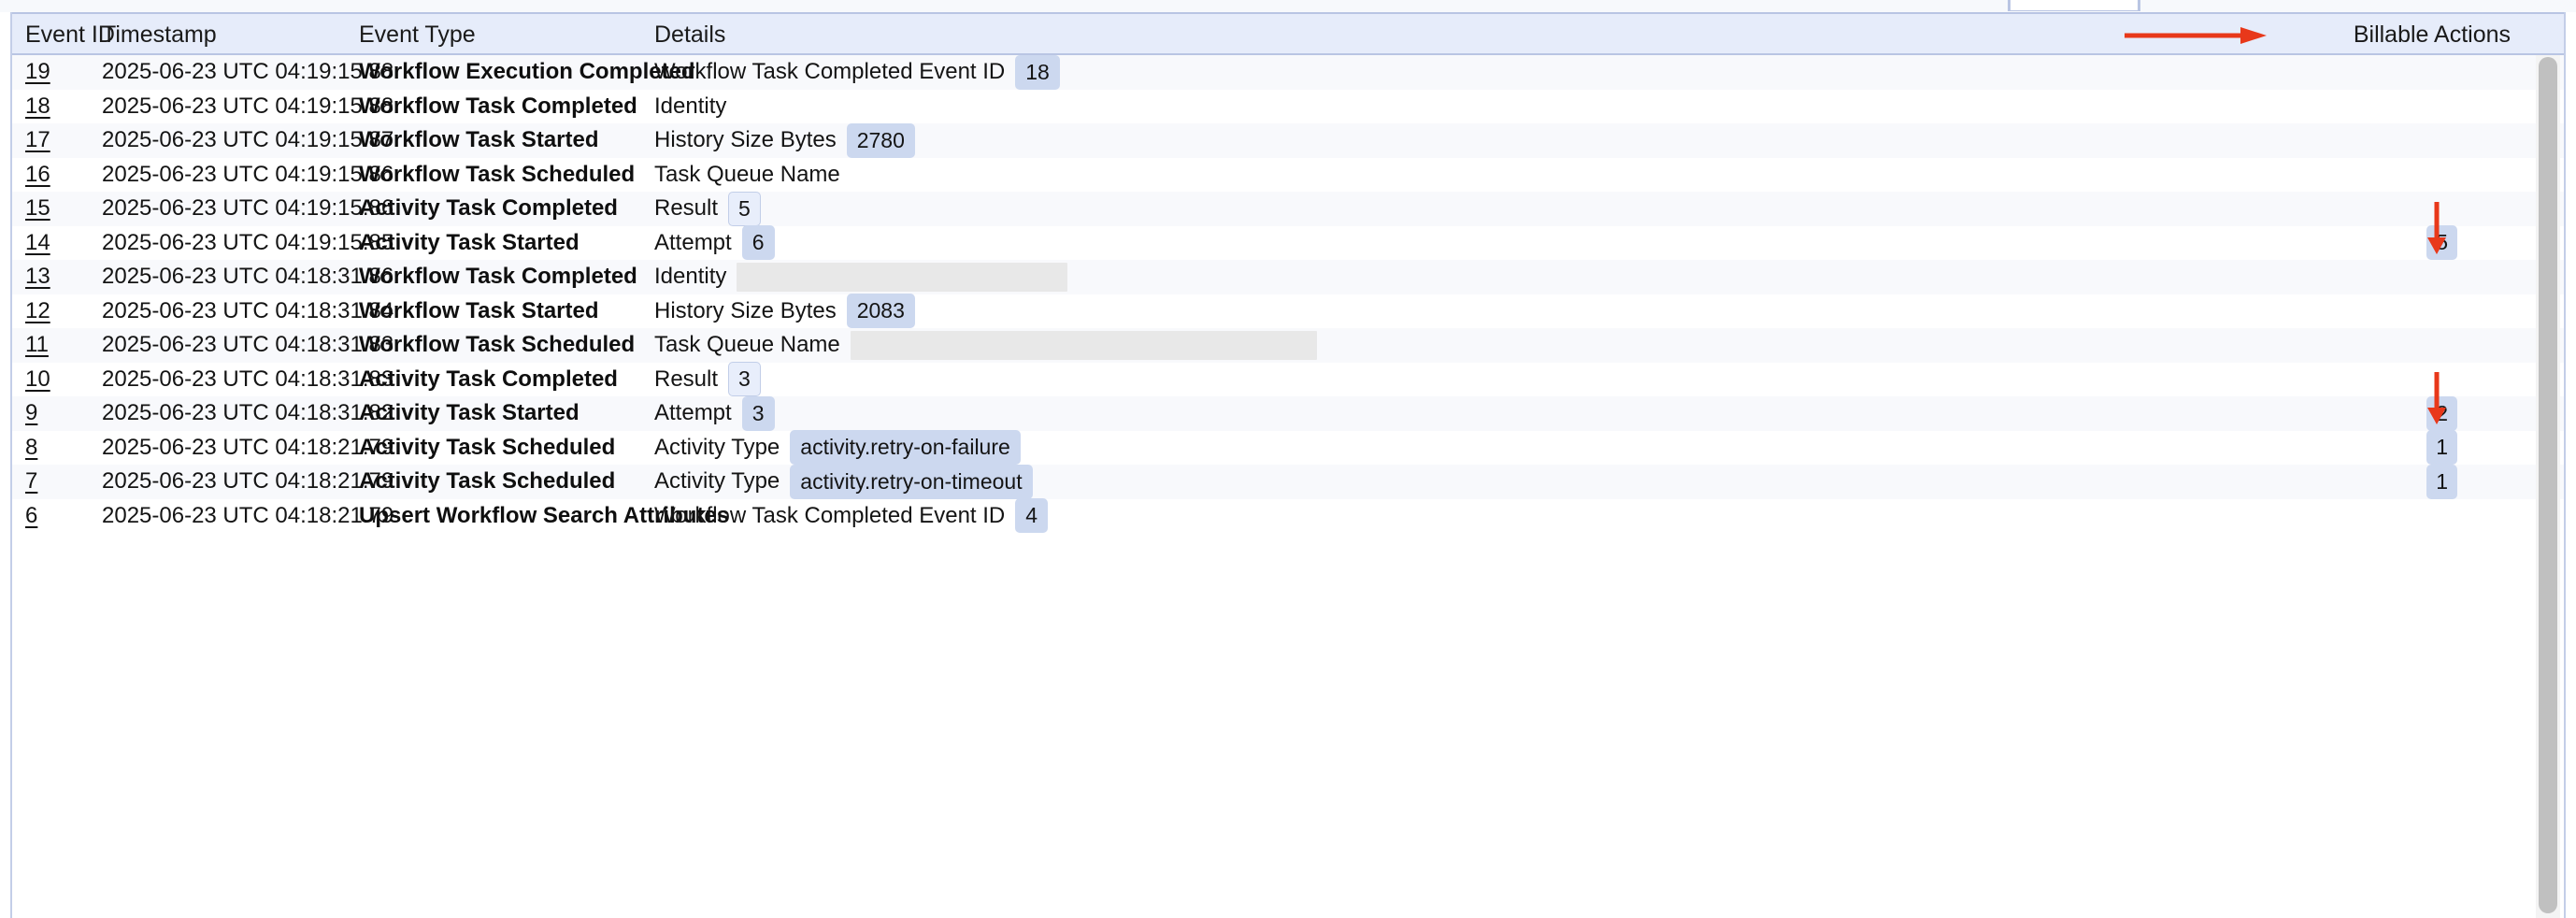 This screenshot has height=918, width=2576. I want to click on detail-value-badge: activity.retry-on-failure, so click(905, 448).